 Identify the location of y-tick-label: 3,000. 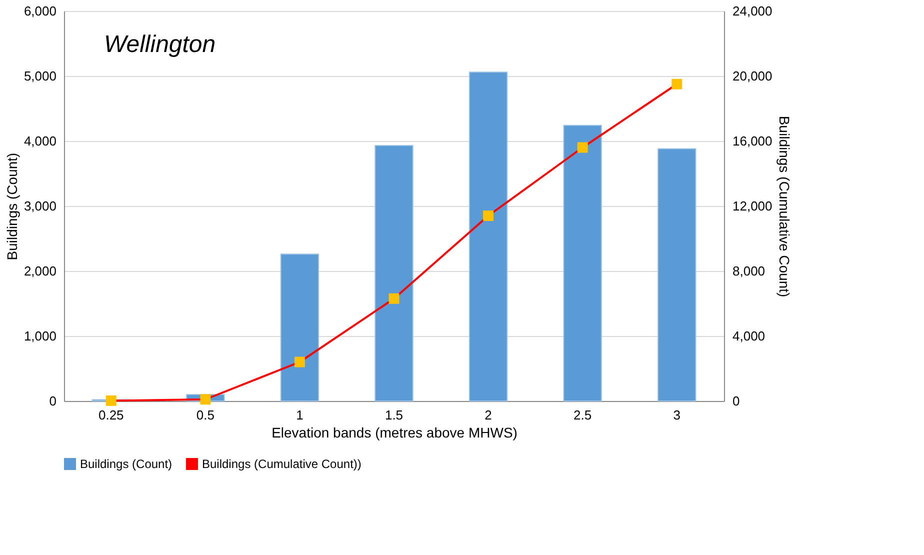
(40, 206).